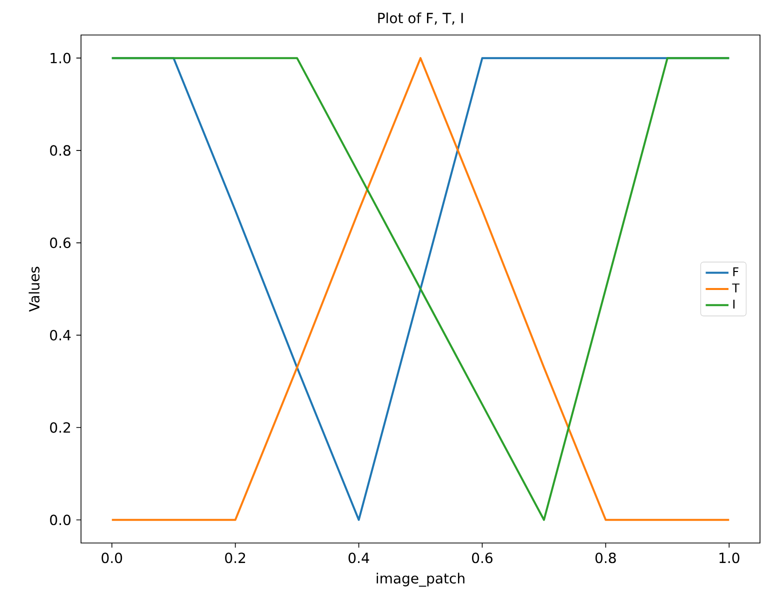  I want to click on x-tick-label: 0.0, so click(112, 558).